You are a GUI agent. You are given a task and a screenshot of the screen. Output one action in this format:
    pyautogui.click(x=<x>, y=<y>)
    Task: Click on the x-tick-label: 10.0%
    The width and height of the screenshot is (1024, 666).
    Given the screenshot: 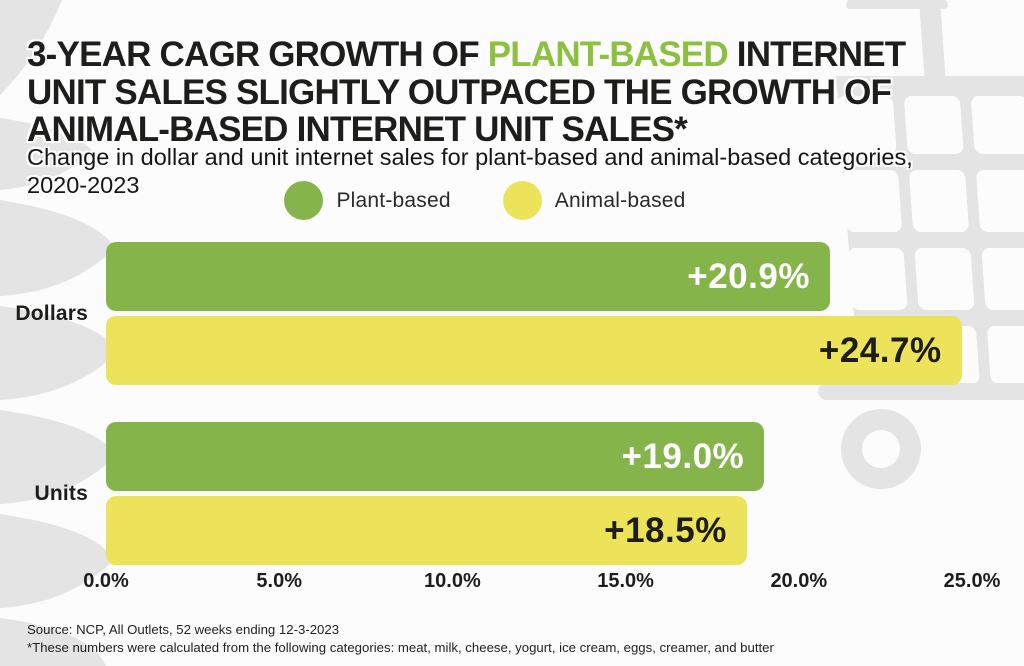 What is the action you would take?
    pyautogui.click(x=452, y=581)
    